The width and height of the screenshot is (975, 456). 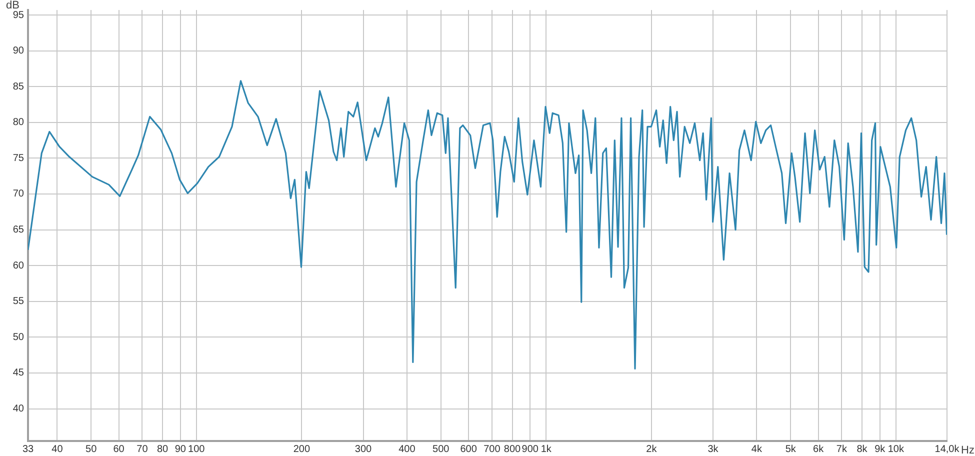 What do you see at coordinates (28, 449) in the screenshot?
I see `x-tick-label: 33` at bounding box center [28, 449].